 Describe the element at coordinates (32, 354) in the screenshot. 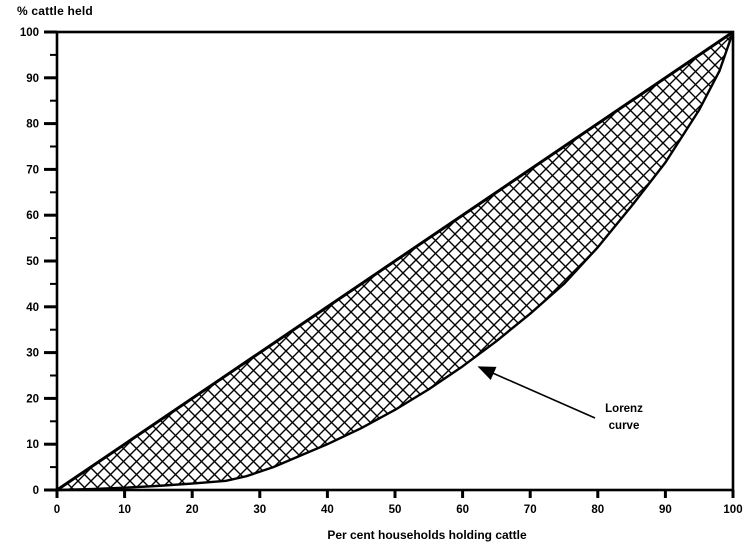

I see `y-tick-label: 30` at that location.